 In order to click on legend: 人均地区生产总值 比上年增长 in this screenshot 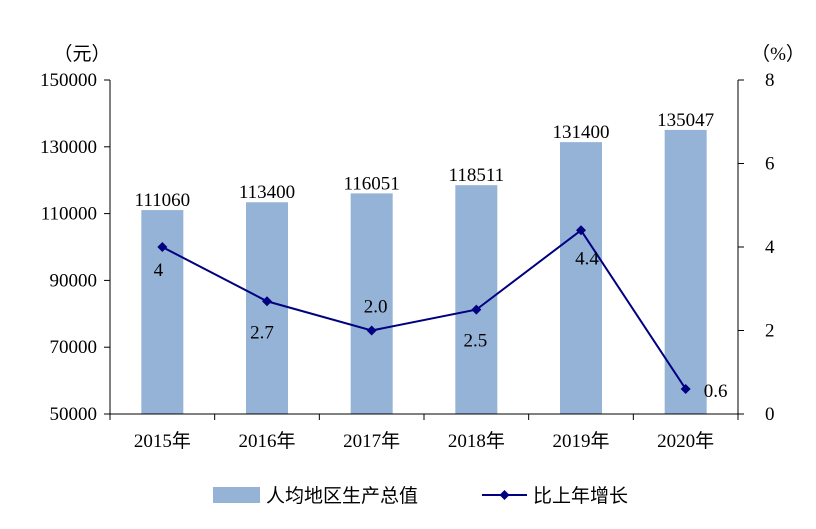, I will do `click(420, 496)`.